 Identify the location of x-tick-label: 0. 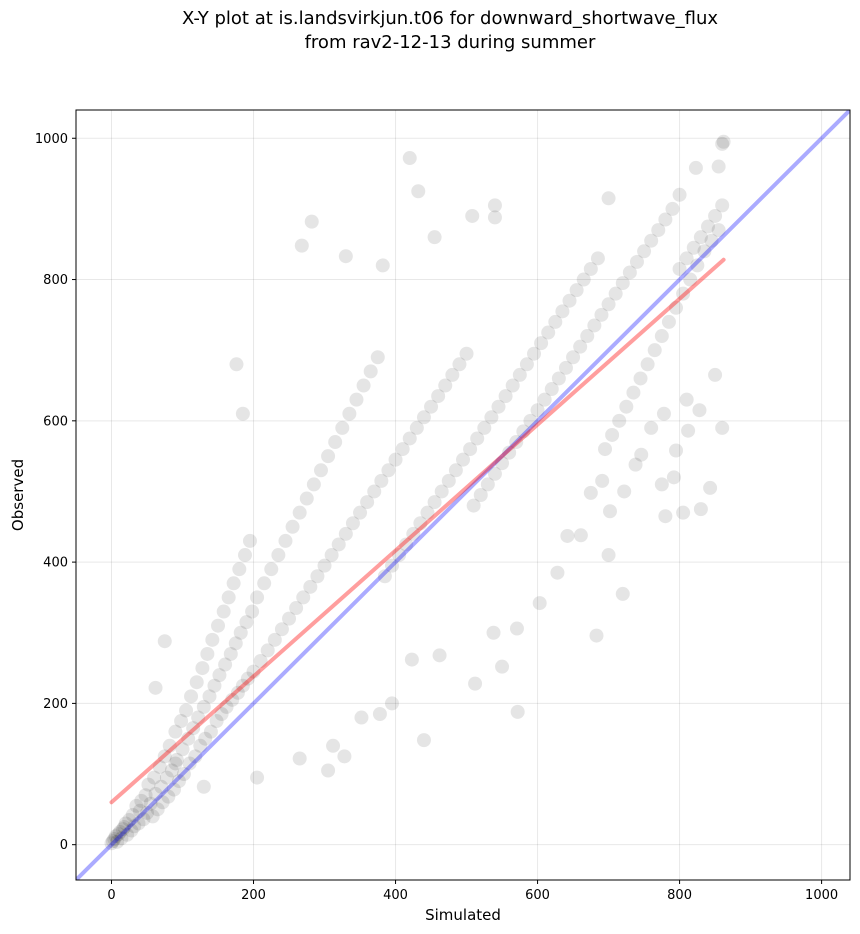
(111, 895).